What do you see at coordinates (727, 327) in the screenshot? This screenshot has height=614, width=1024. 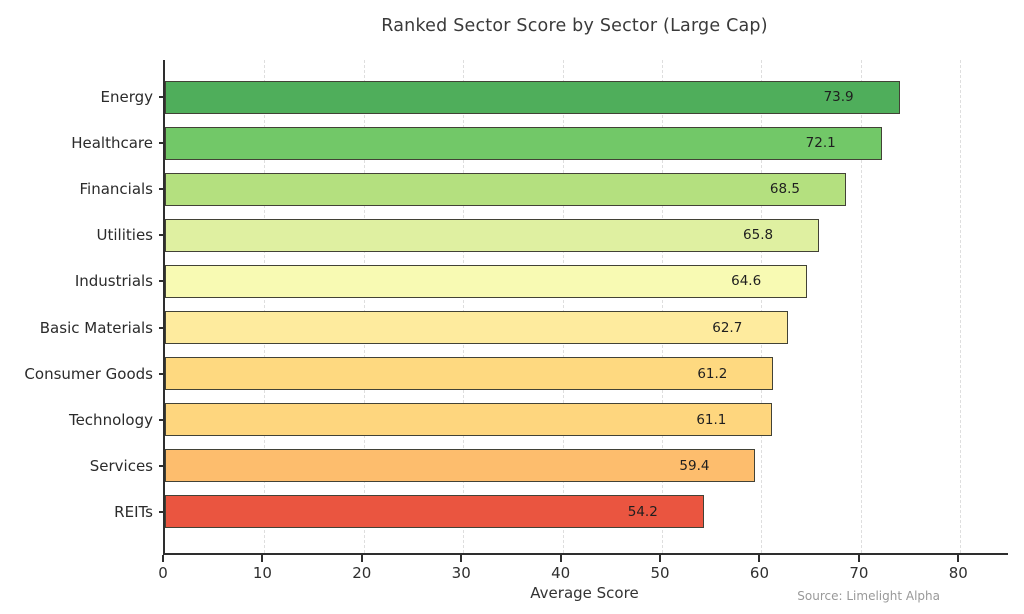 I see `bar-value-label: 62.7` at bounding box center [727, 327].